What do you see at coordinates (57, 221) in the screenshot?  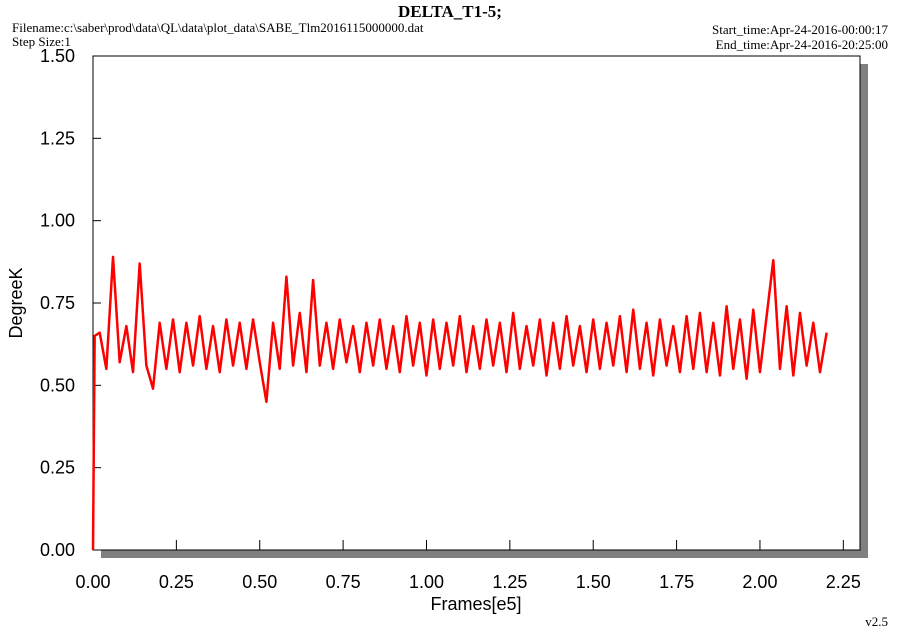 I see `y-tick-label: 1.00` at bounding box center [57, 221].